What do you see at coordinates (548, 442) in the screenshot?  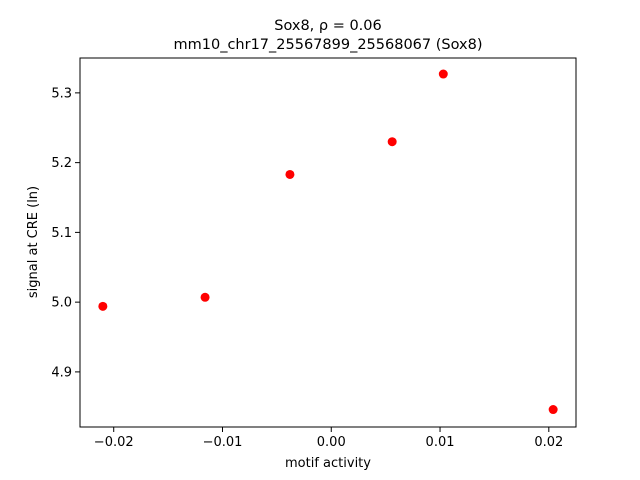 I see `x-tick-label: 0.02` at bounding box center [548, 442].